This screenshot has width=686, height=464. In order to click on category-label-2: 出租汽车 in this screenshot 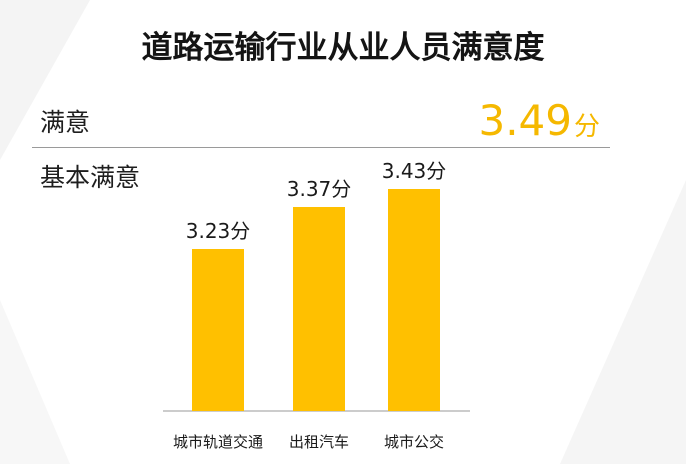, I will do `click(319, 442)`.